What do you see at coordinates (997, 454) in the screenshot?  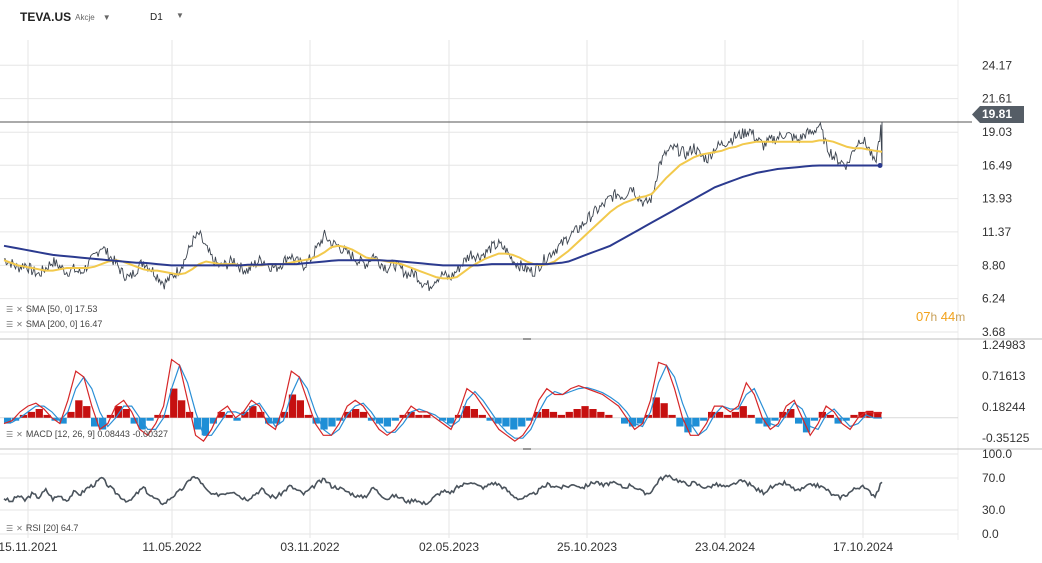 I see `rsi-tick-label: 100.0` at bounding box center [997, 454].